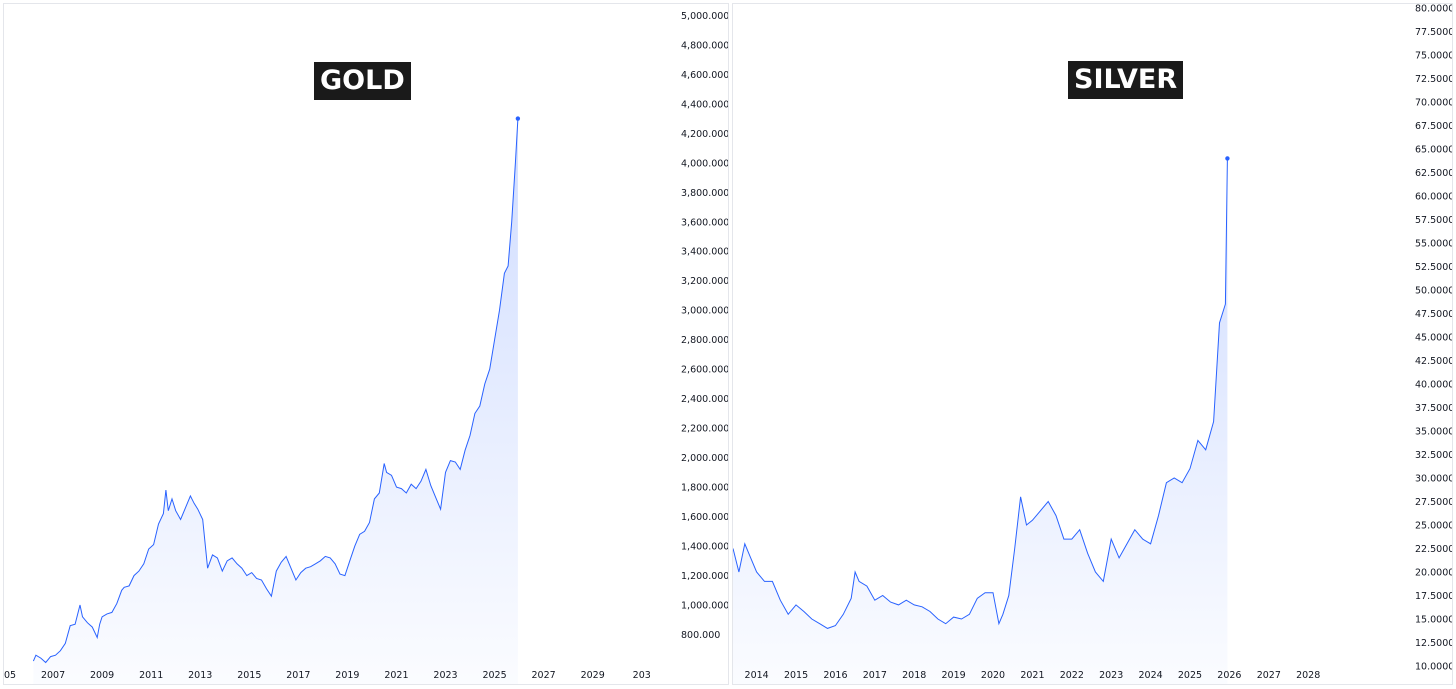 This screenshot has height=689, width=1456. Describe the element at coordinates (1434, 526) in the screenshot. I see `silver-y-tick-label: 25.0000` at that location.